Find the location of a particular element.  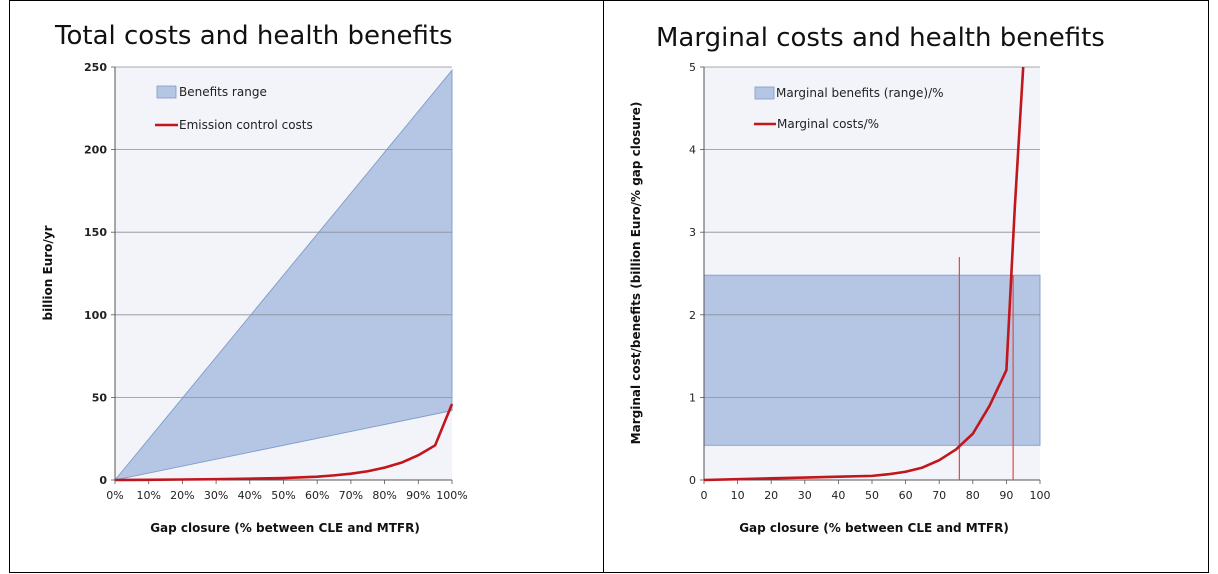

y-tick-label: 150 is located at coordinates (95, 232).